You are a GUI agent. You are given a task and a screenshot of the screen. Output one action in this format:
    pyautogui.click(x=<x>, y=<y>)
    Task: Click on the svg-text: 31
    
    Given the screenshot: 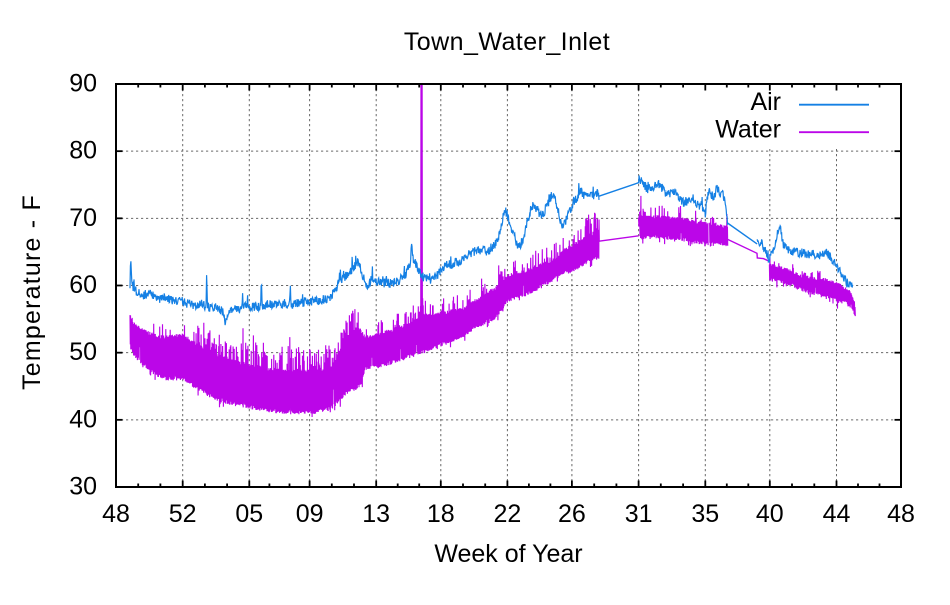 What is the action you would take?
    pyautogui.click(x=639, y=514)
    